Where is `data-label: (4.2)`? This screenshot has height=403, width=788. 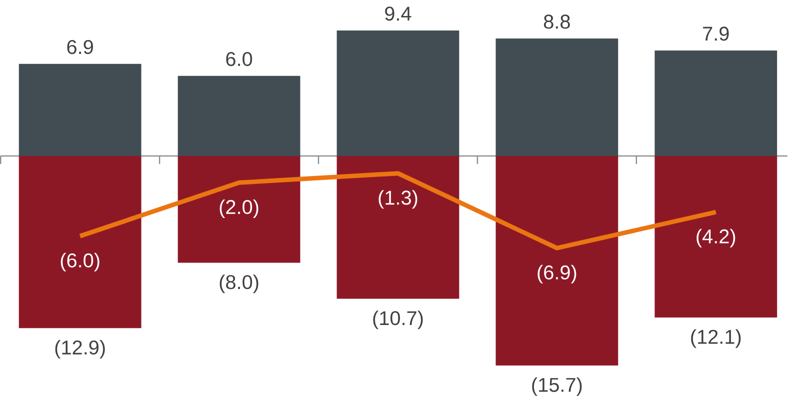
data-label: (4.2) is located at coordinates (716, 238).